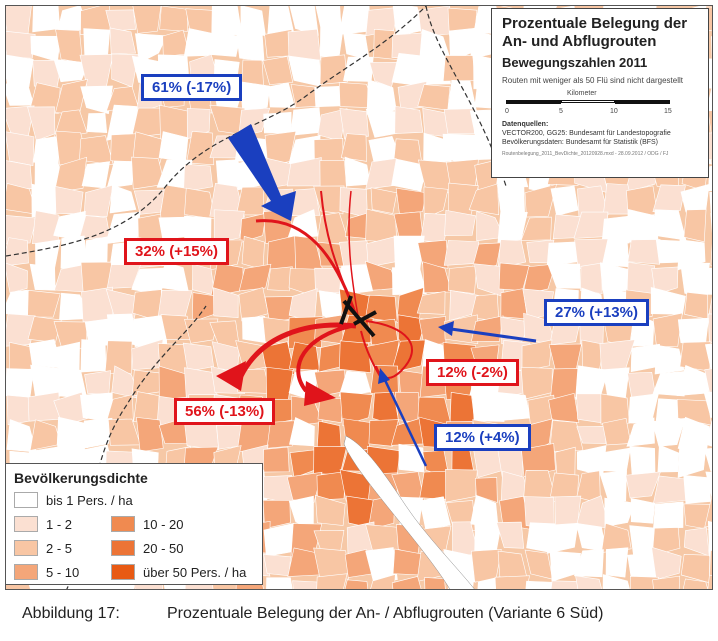 The image size is (718, 641). Describe the element at coordinates (43, 524) in the screenshot. I see `legend-item: 1 - 2` at that location.